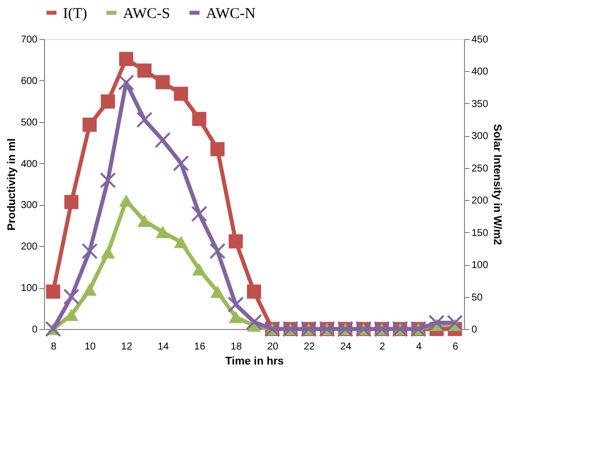 The width and height of the screenshot is (613, 461). I want to click on legend-label: AWC-S, so click(146, 14).